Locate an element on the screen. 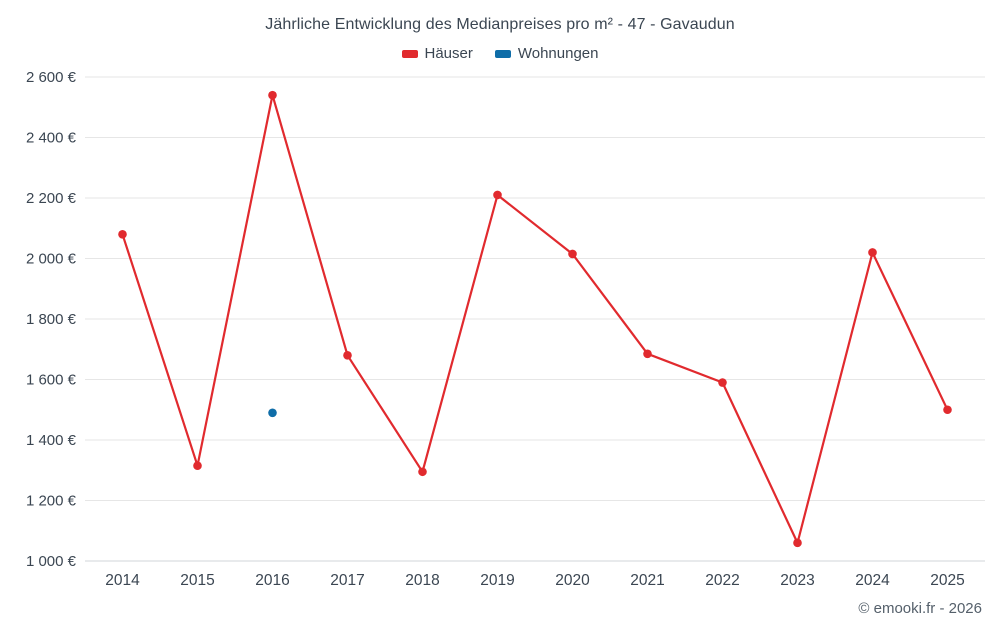  y-axis-tick-label: 2 600 € is located at coordinates (51, 77).